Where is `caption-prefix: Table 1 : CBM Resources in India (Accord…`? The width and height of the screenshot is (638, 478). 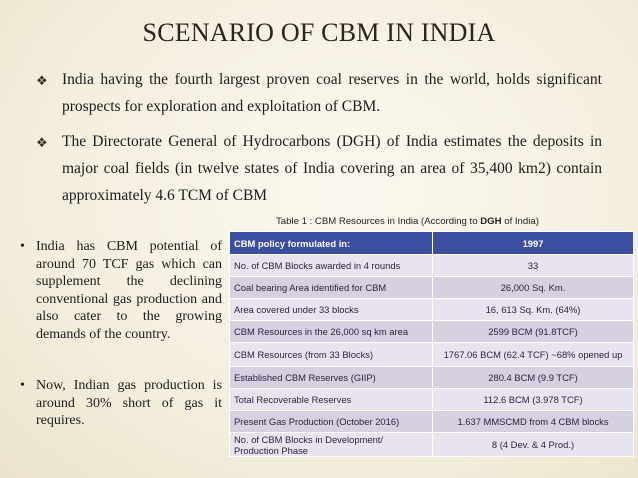 caption-prefix: Table 1 : CBM Resources in India (Accord… is located at coordinates (378, 221).